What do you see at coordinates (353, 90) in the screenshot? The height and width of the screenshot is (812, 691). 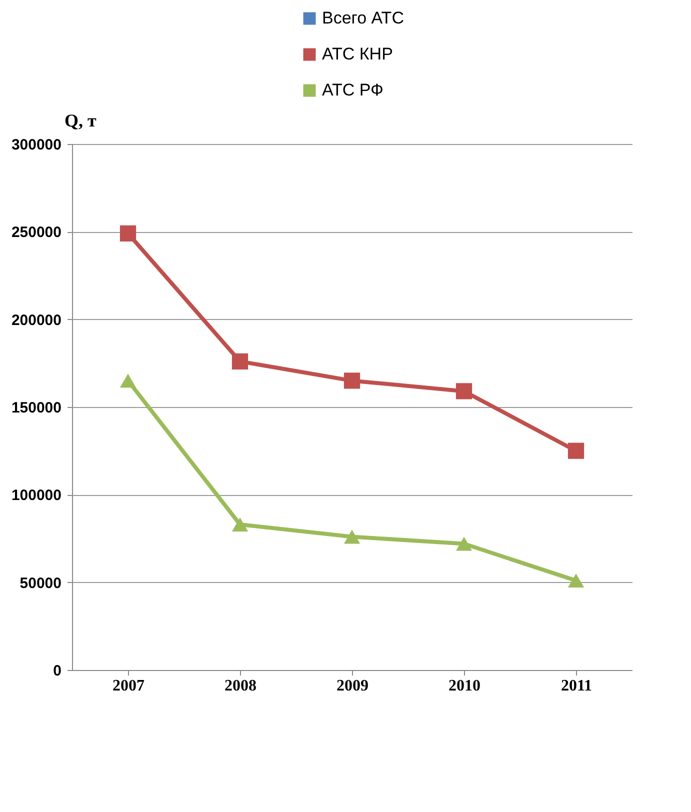 I see `legend-label: АТС РФ` at bounding box center [353, 90].